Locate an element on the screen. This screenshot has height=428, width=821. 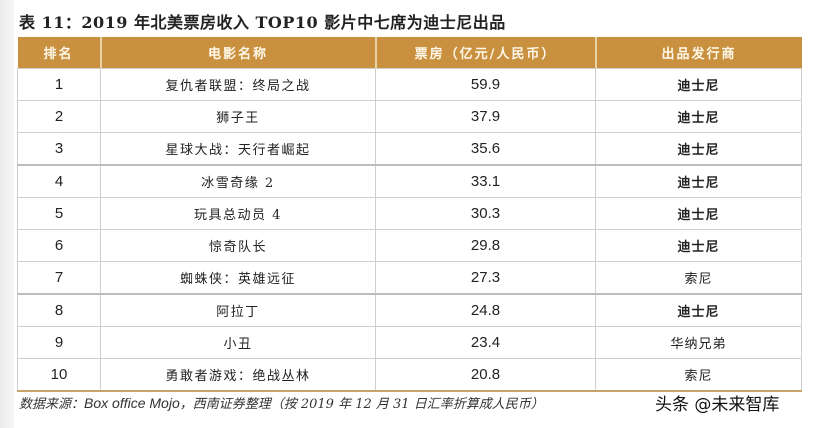
table-row: 4 冰雪奇缘 2 33.1 迪士尼 is located at coordinates (409, 181).